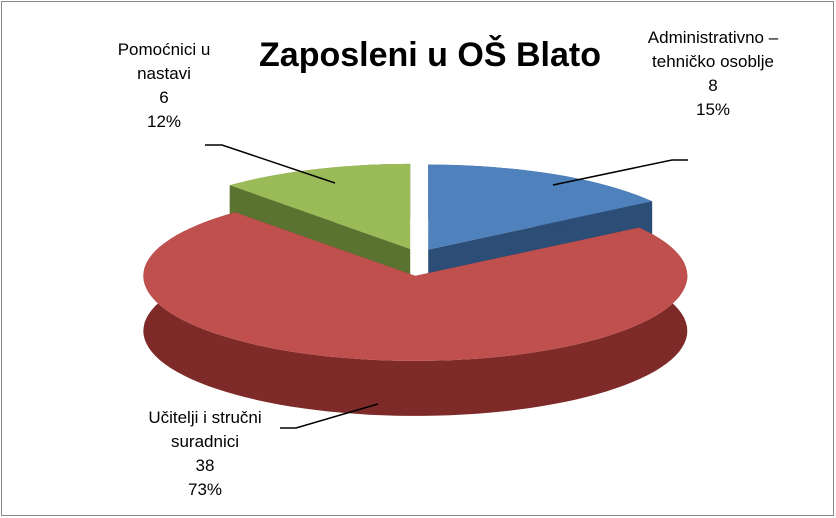 This screenshot has width=836, height=518. I want to click on label-value: 38, so click(205, 465).